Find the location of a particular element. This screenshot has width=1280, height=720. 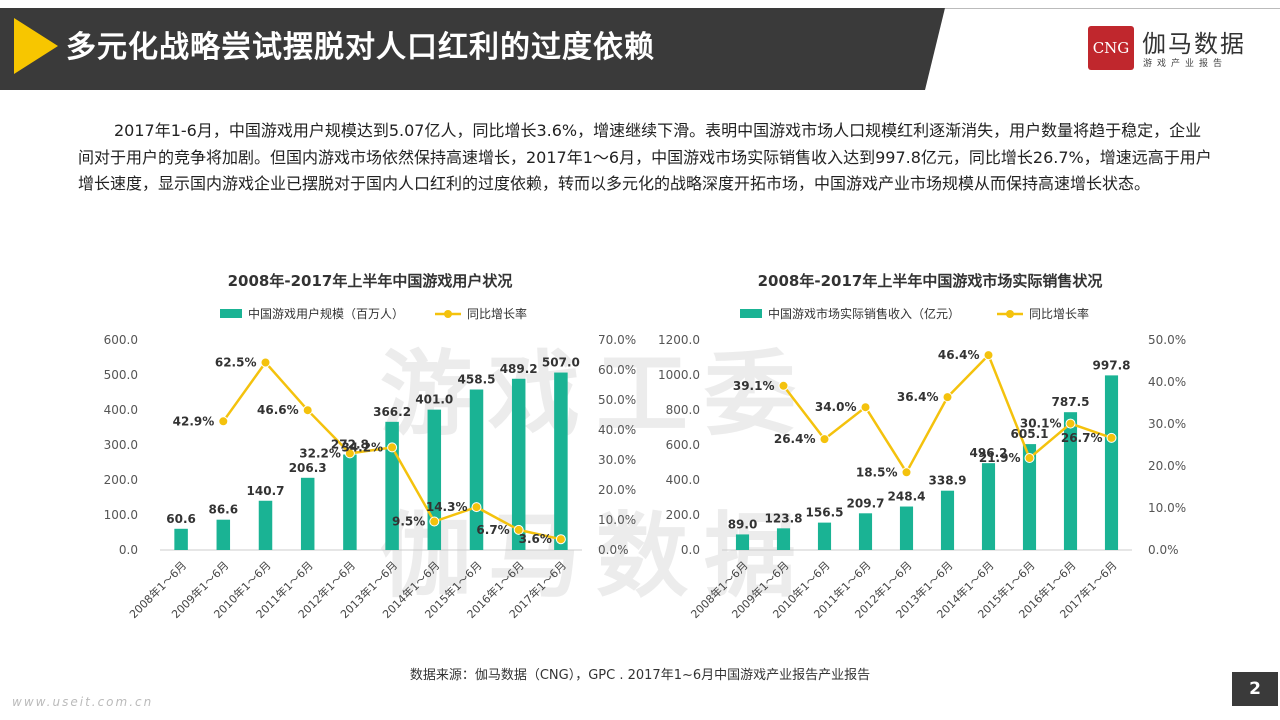

left-axis-tick: 0.0 is located at coordinates (690, 550).